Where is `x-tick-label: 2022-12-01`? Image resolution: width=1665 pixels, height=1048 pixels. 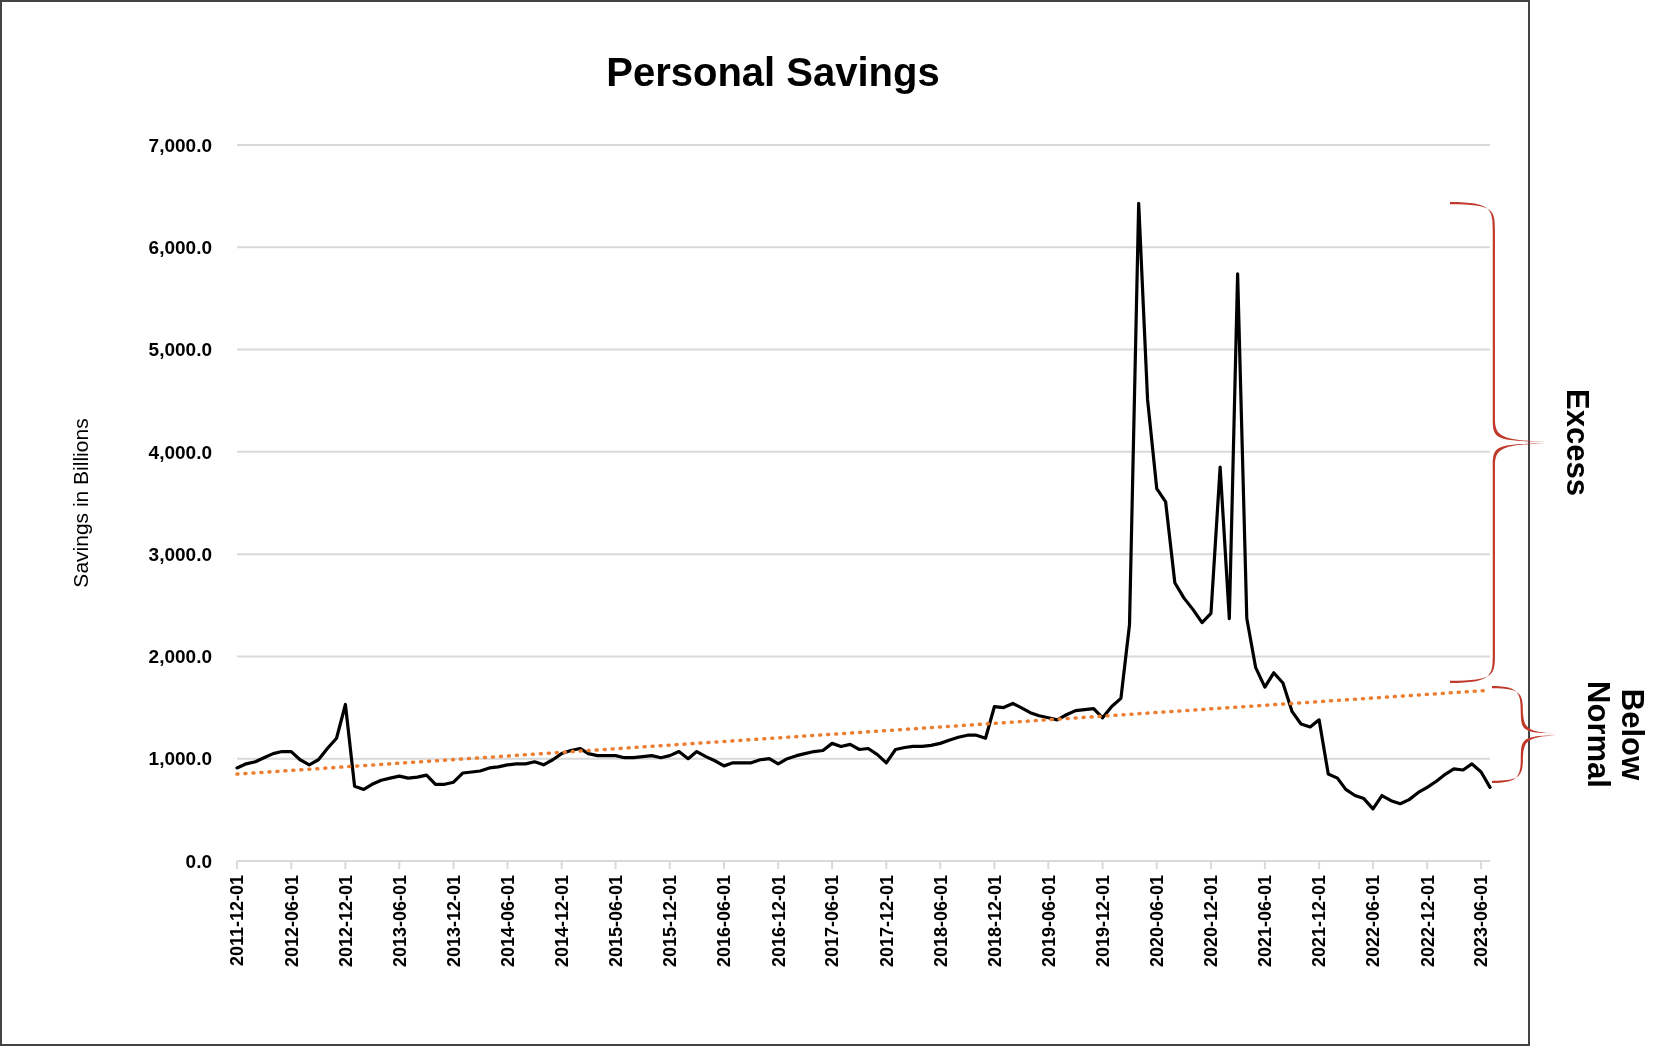
x-tick-label: 2022-12-01 is located at coordinates (1427, 921).